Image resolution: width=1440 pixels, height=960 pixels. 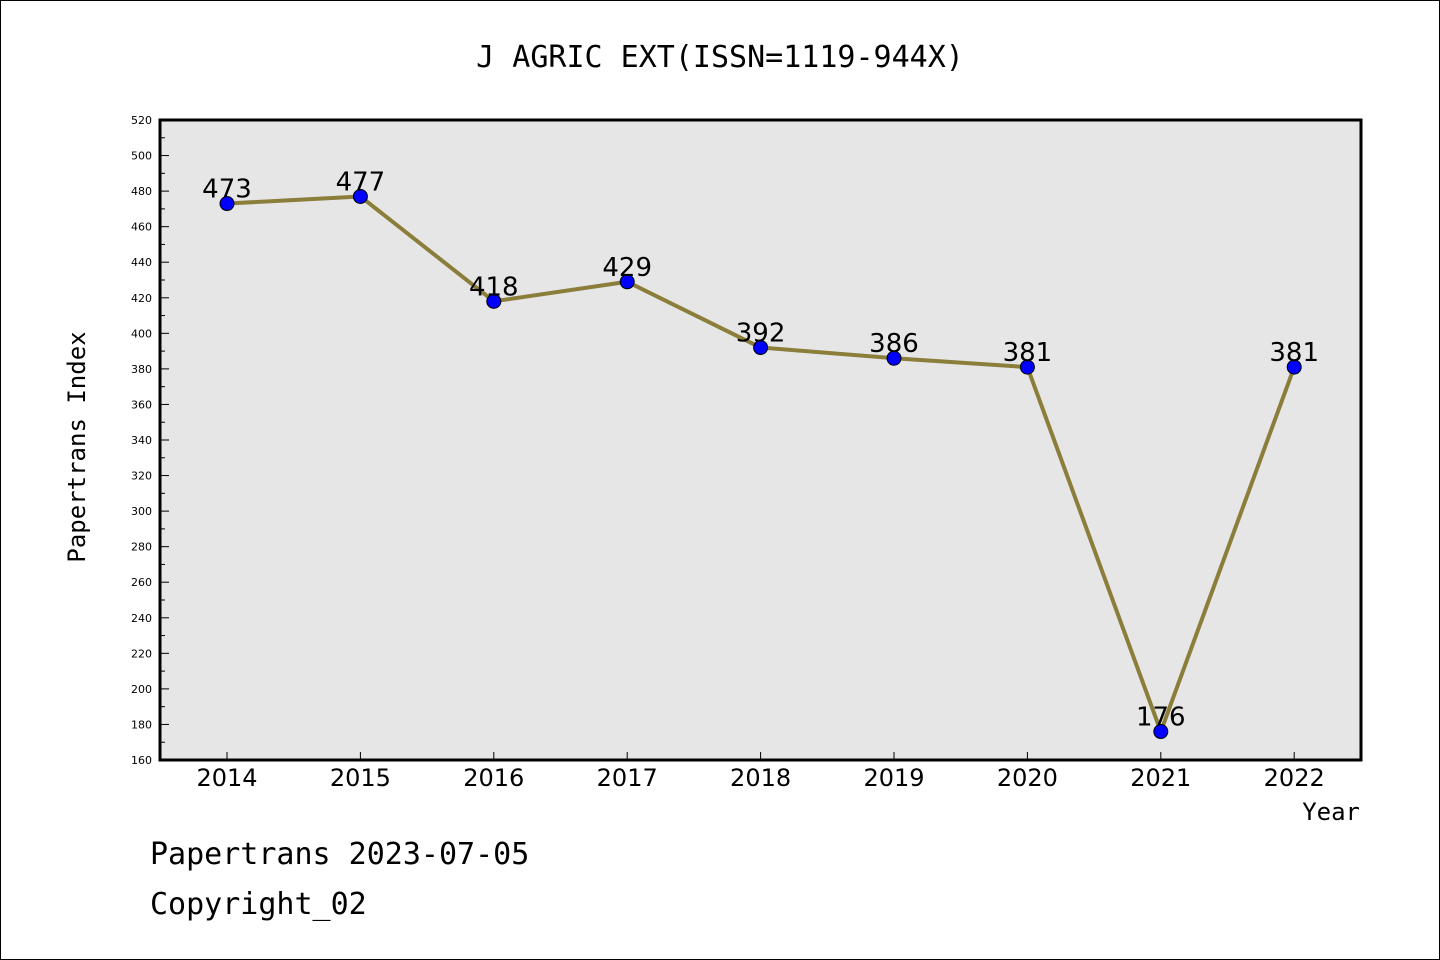 I want to click on y-tick-label: 360, so click(x=141, y=404).